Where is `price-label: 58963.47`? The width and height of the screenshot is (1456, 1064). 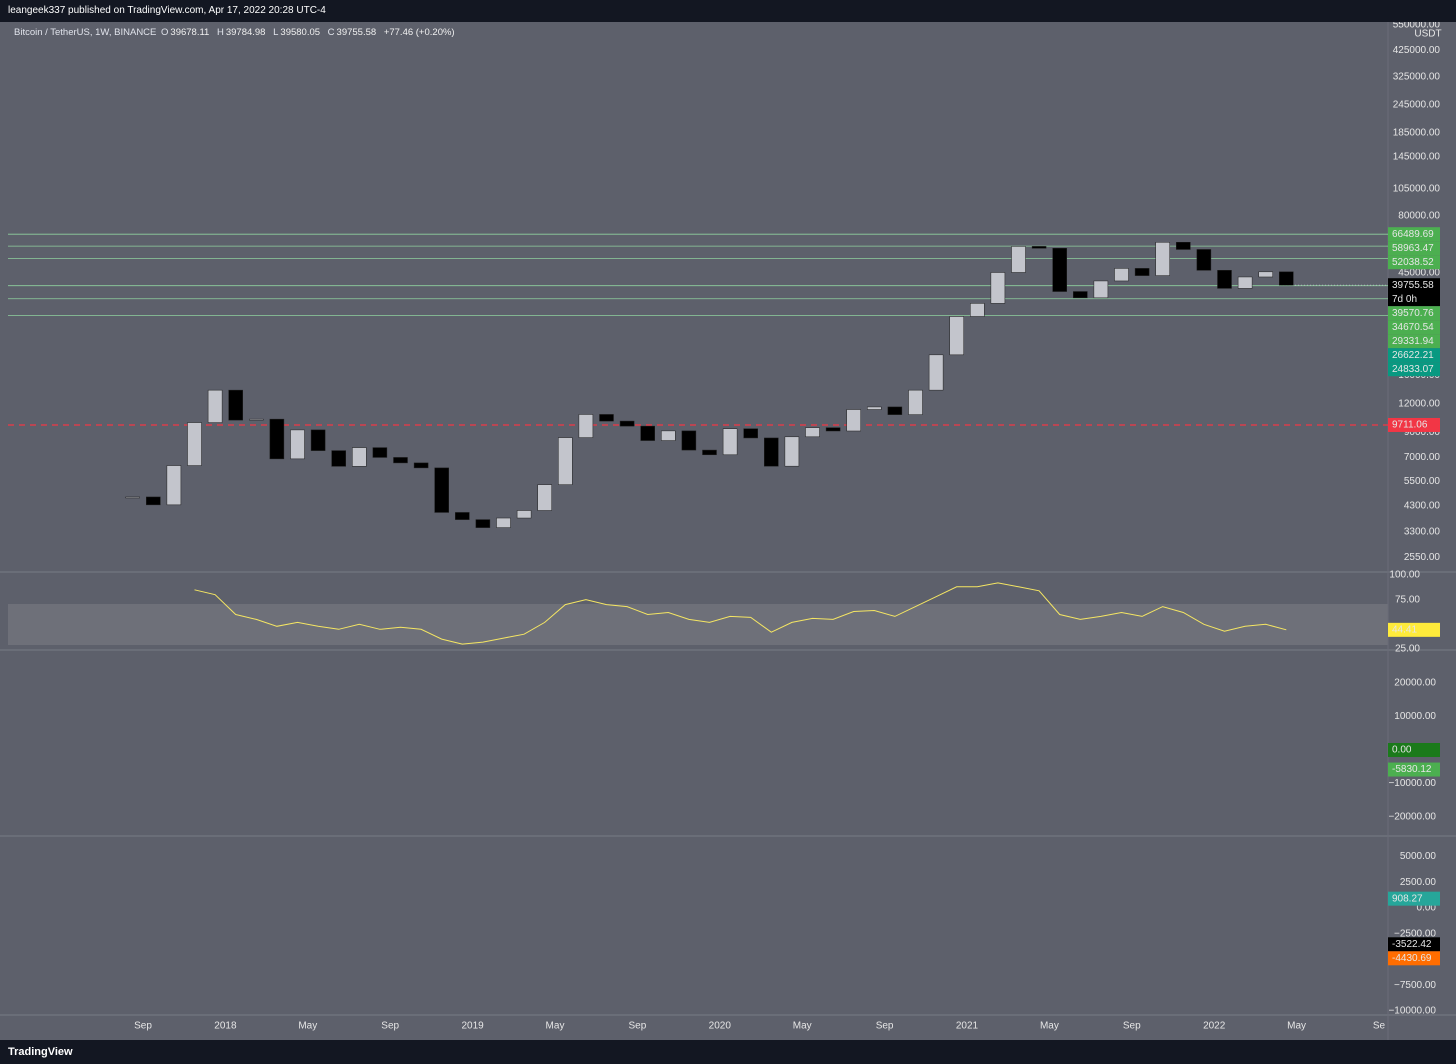
price-label: 58963.47 is located at coordinates (1413, 248).